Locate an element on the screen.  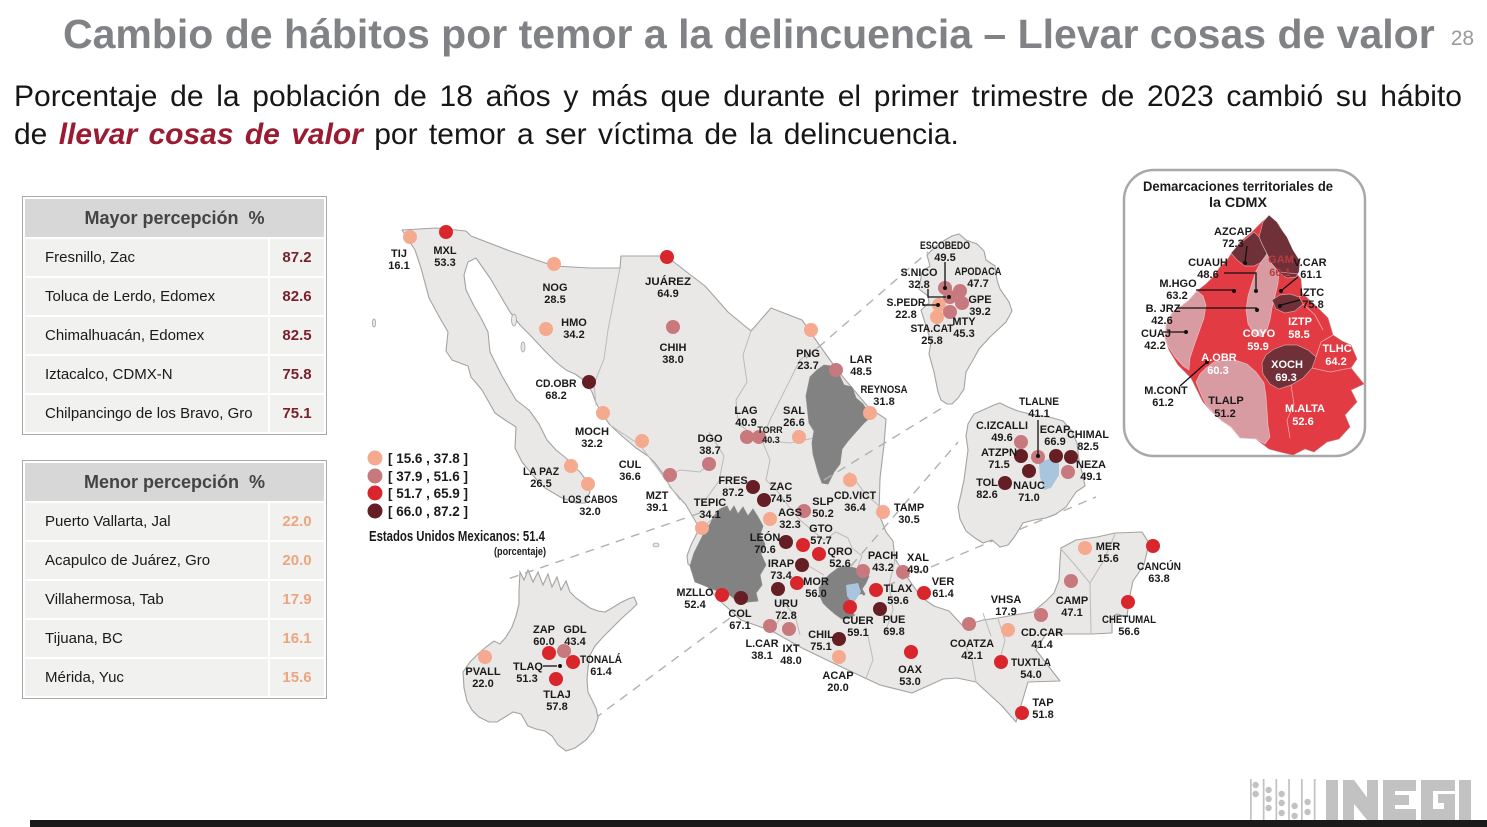
svg-text: 54.0 is located at coordinates (1030, 675).